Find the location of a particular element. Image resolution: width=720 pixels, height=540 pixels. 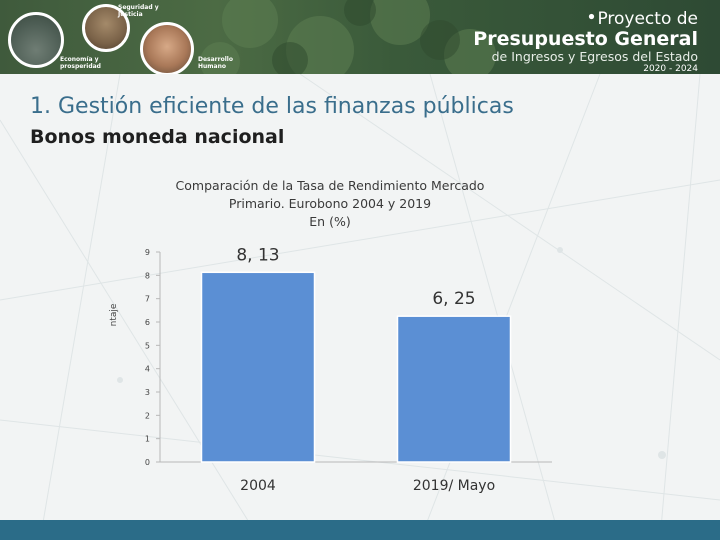

child-photo is located at coordinates (167, 48).